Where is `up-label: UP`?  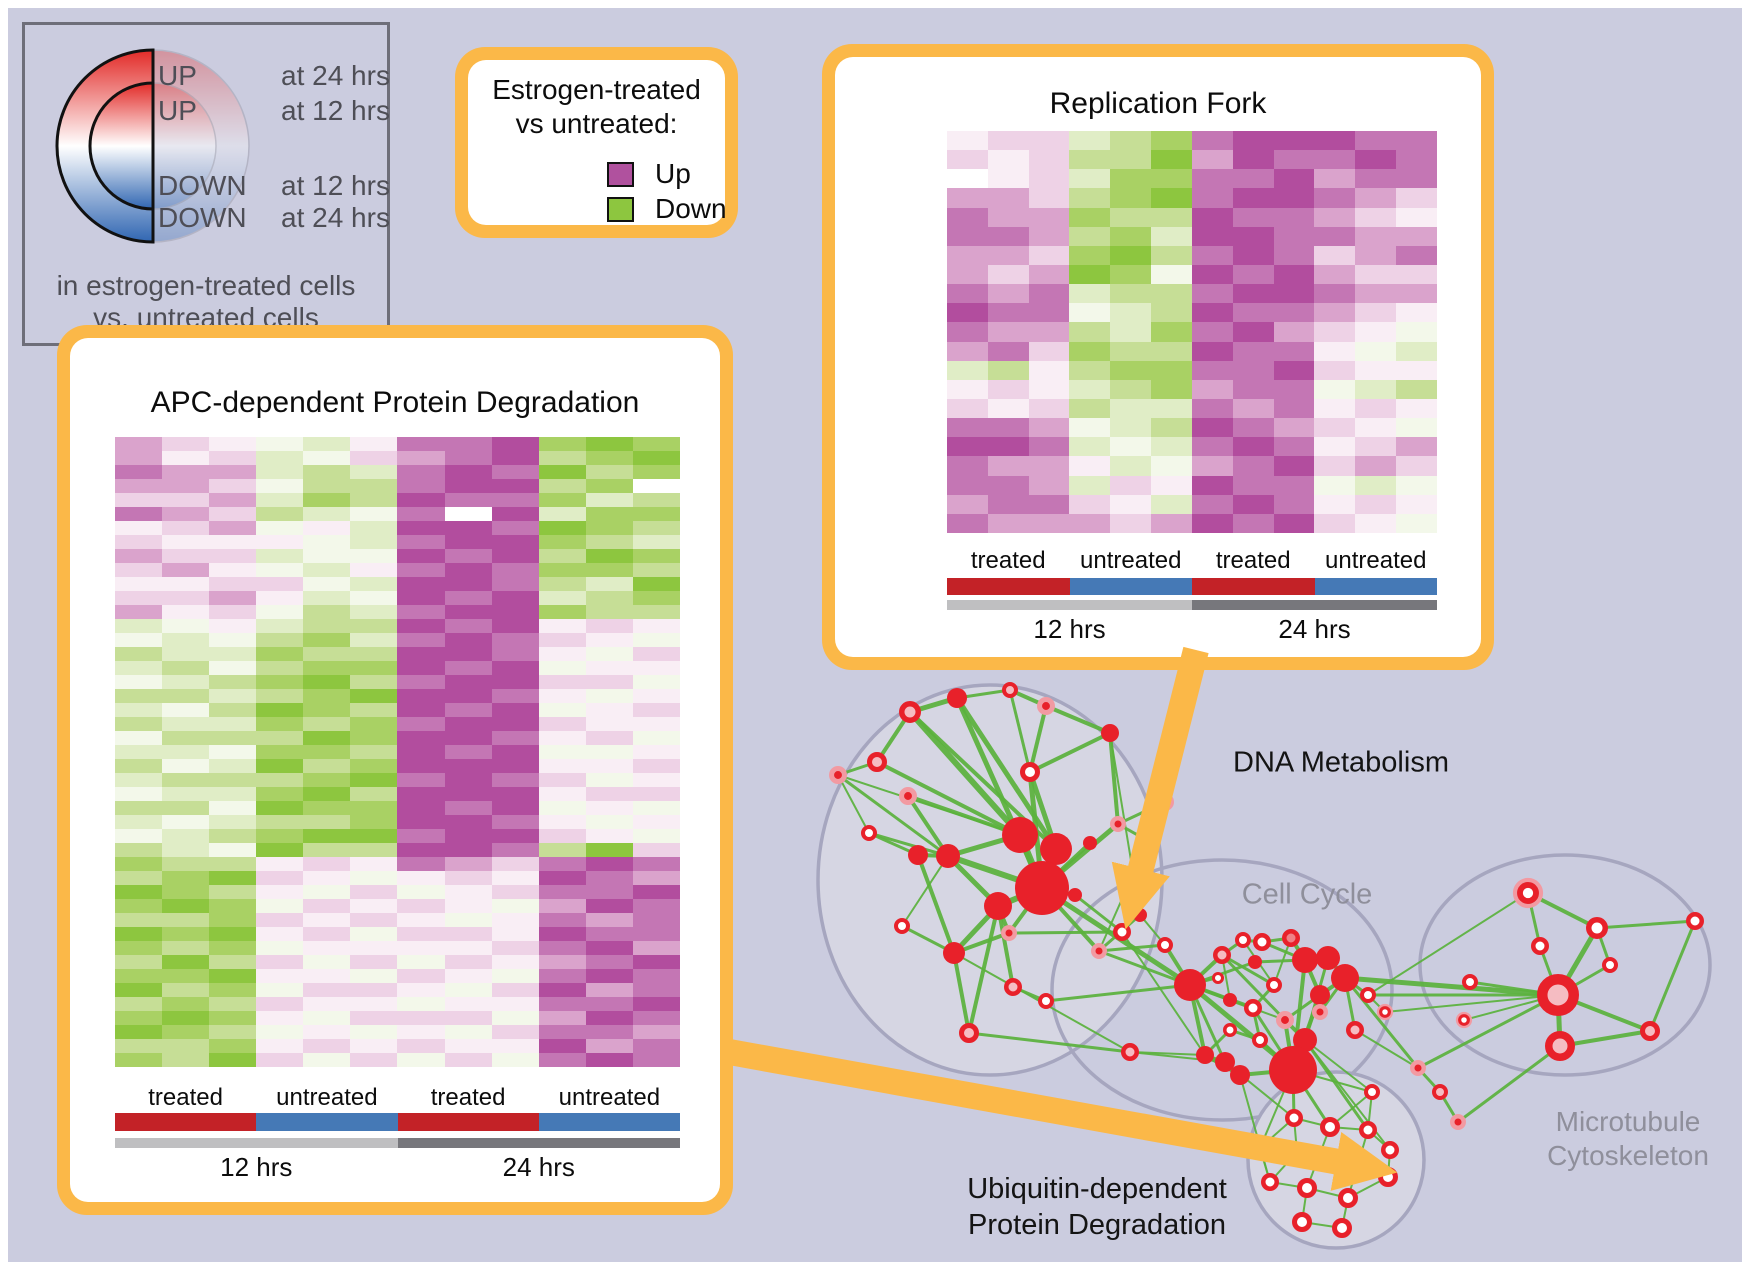
up-label: UP is located at coordinates (177, 75).